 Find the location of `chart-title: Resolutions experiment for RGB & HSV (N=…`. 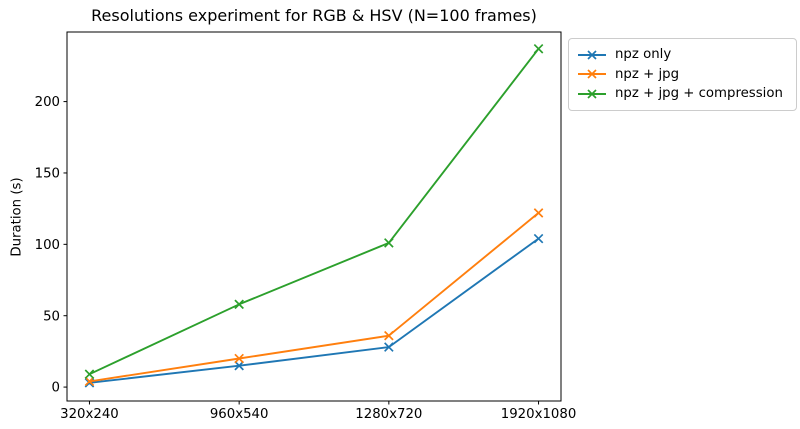

chart-title: Resolutions experiment for RGB & HSV (N=… is located at coordinates (314, 15).